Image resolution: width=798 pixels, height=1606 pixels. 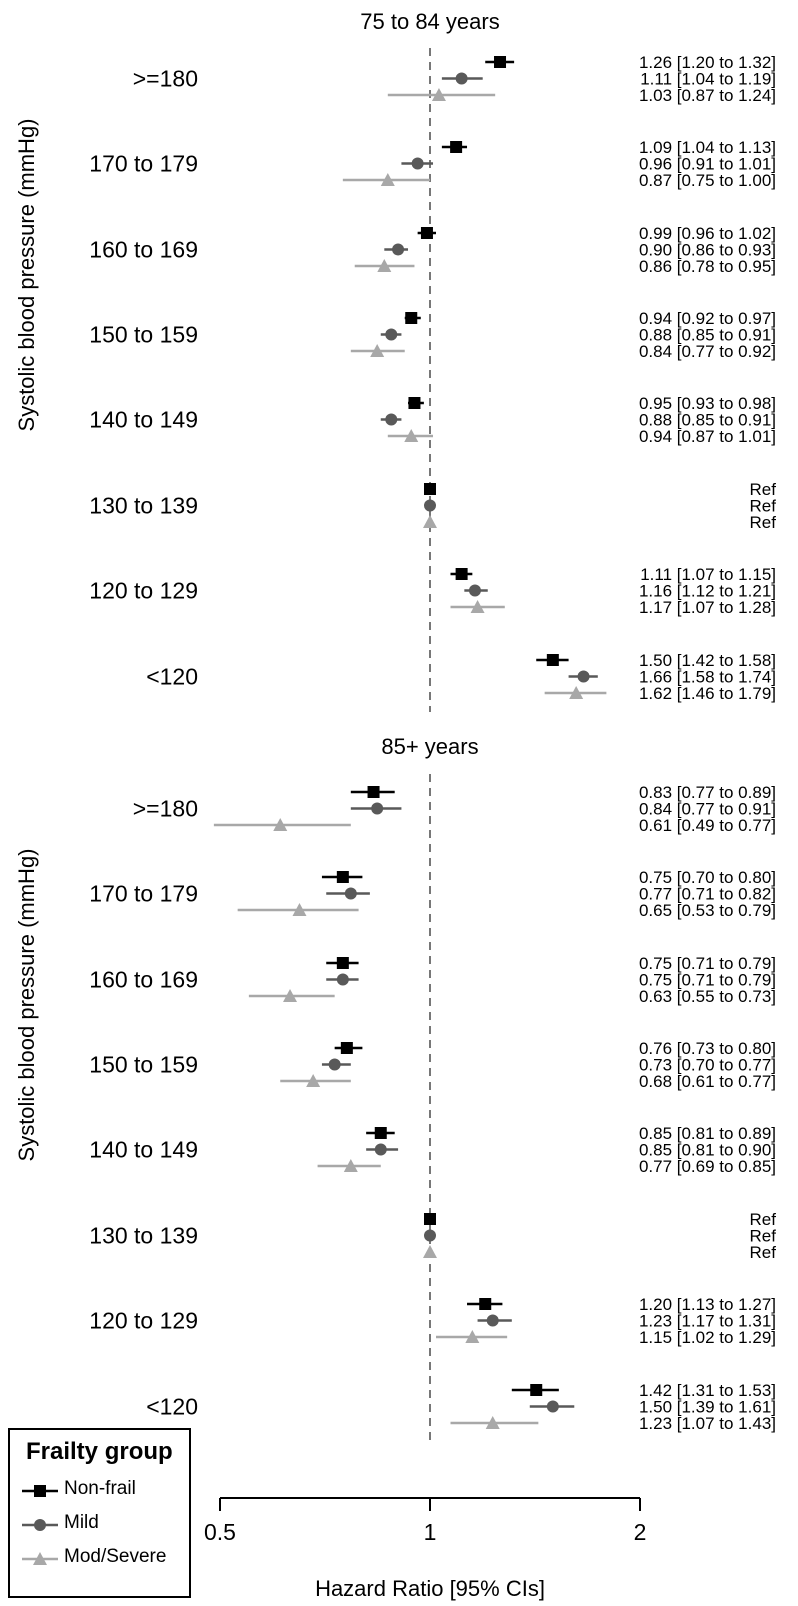 What do you see at coordinates (707, 1304) in the screenshot?
I see `estimate-label: 1.20 [1.13 to 1.27]` at bounding box center [707, 1304].